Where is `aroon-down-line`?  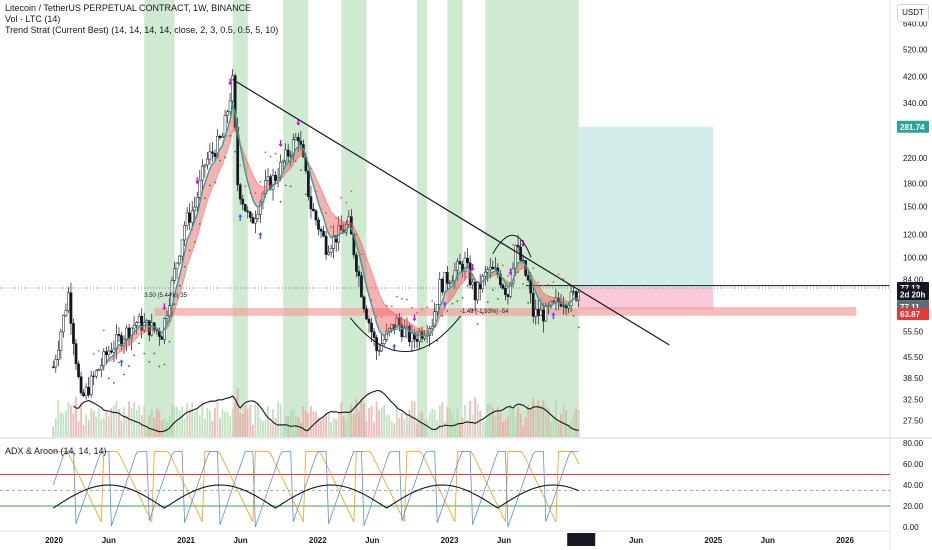
aroon-down-line is located at coordinates (315, 489).